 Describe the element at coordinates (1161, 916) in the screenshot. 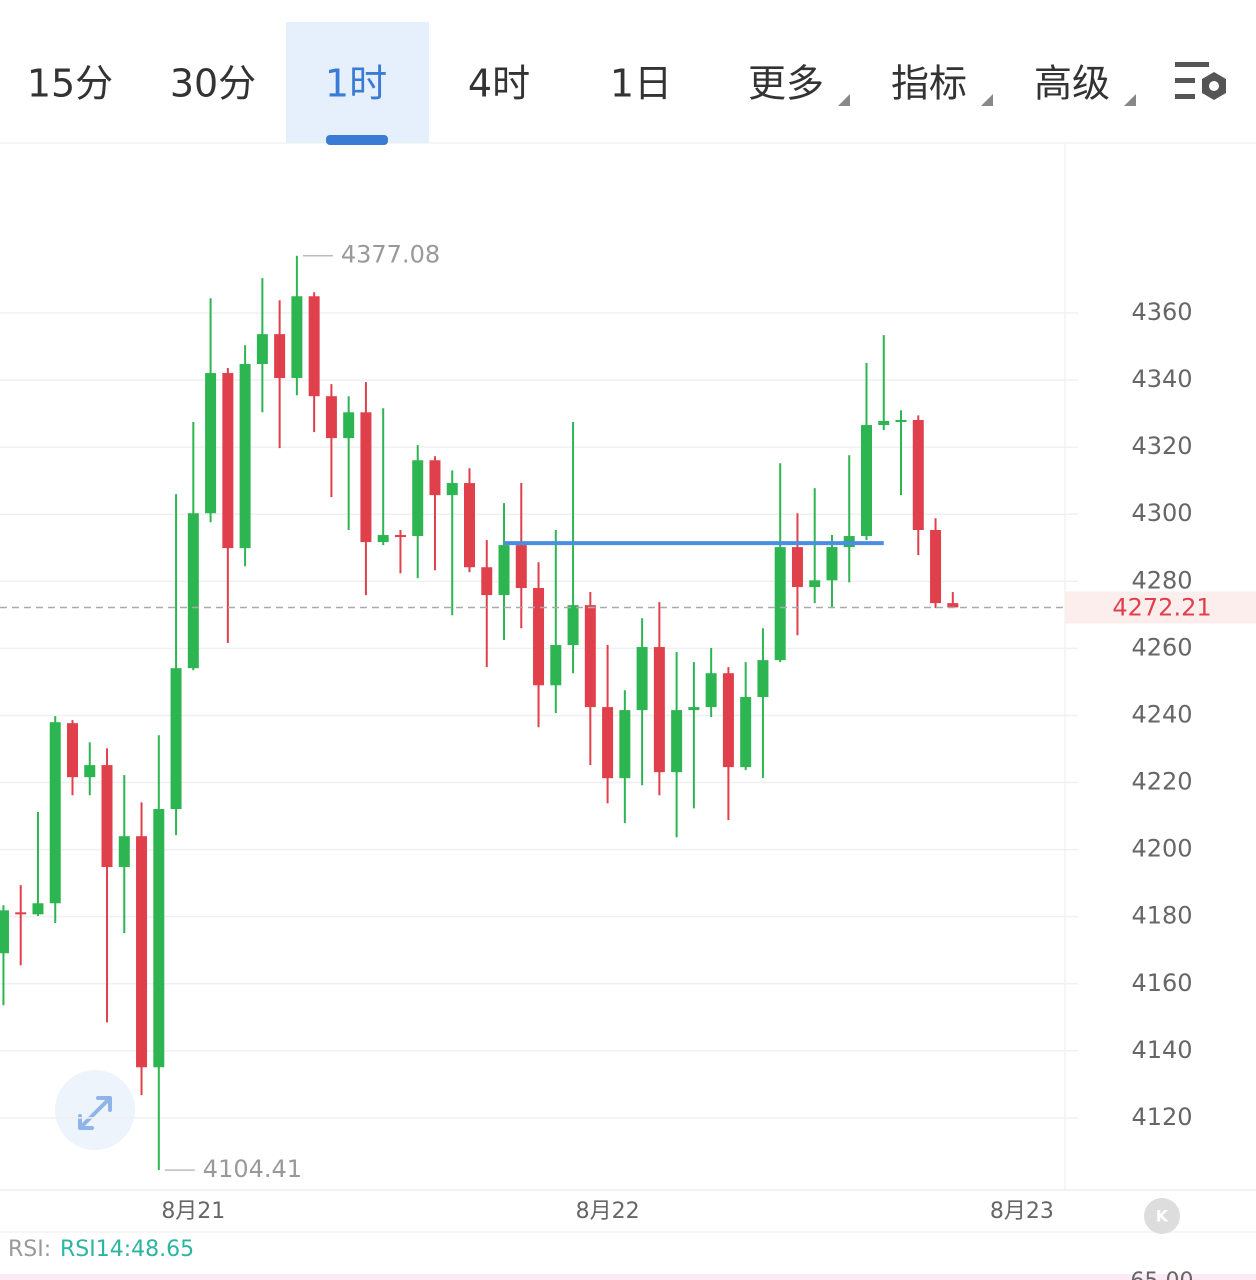

I see `y-tick-label: 4180` at that location.